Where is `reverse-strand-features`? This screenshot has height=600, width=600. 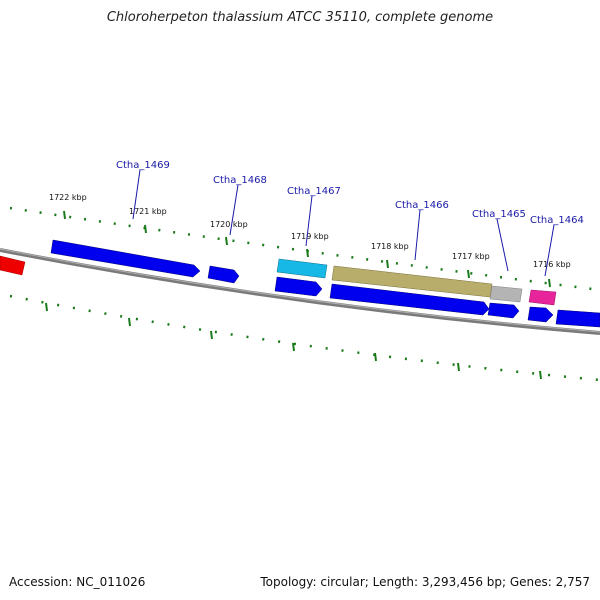
reverse-strand-features is located at coordinates (437, 302).